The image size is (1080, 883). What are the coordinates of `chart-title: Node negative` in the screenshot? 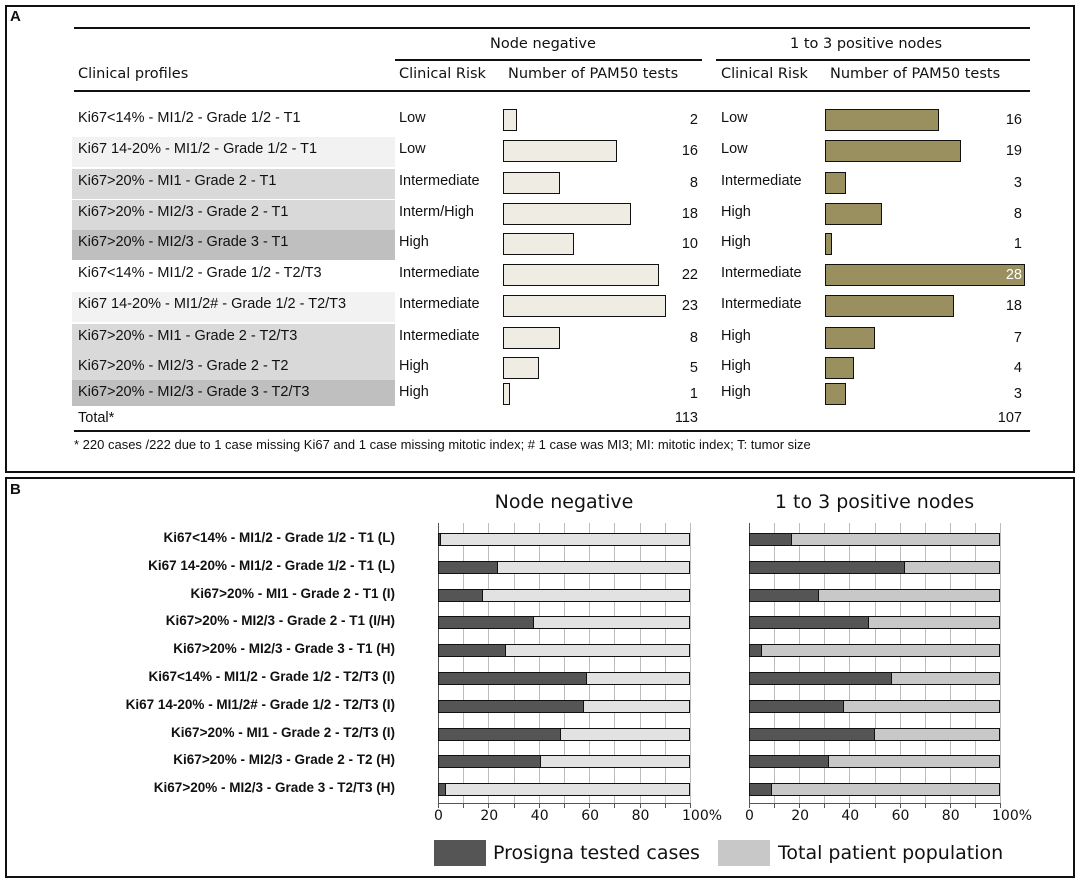 It's located at (564, 502).